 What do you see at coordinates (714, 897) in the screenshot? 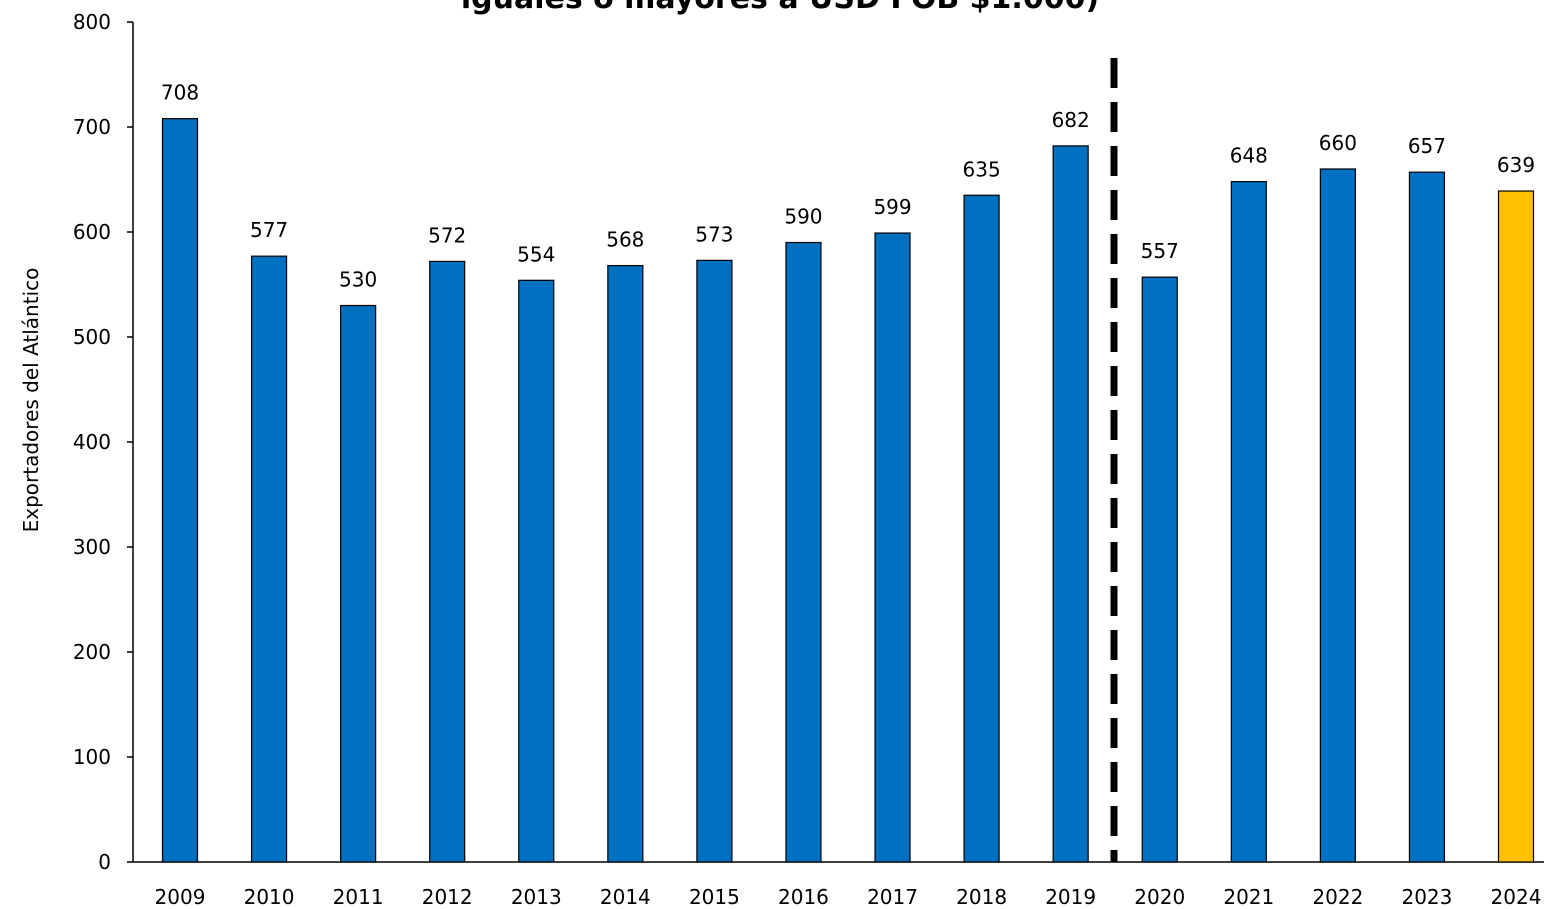
I see `x-tick-label: 2015` at bounding box center [714, 897].